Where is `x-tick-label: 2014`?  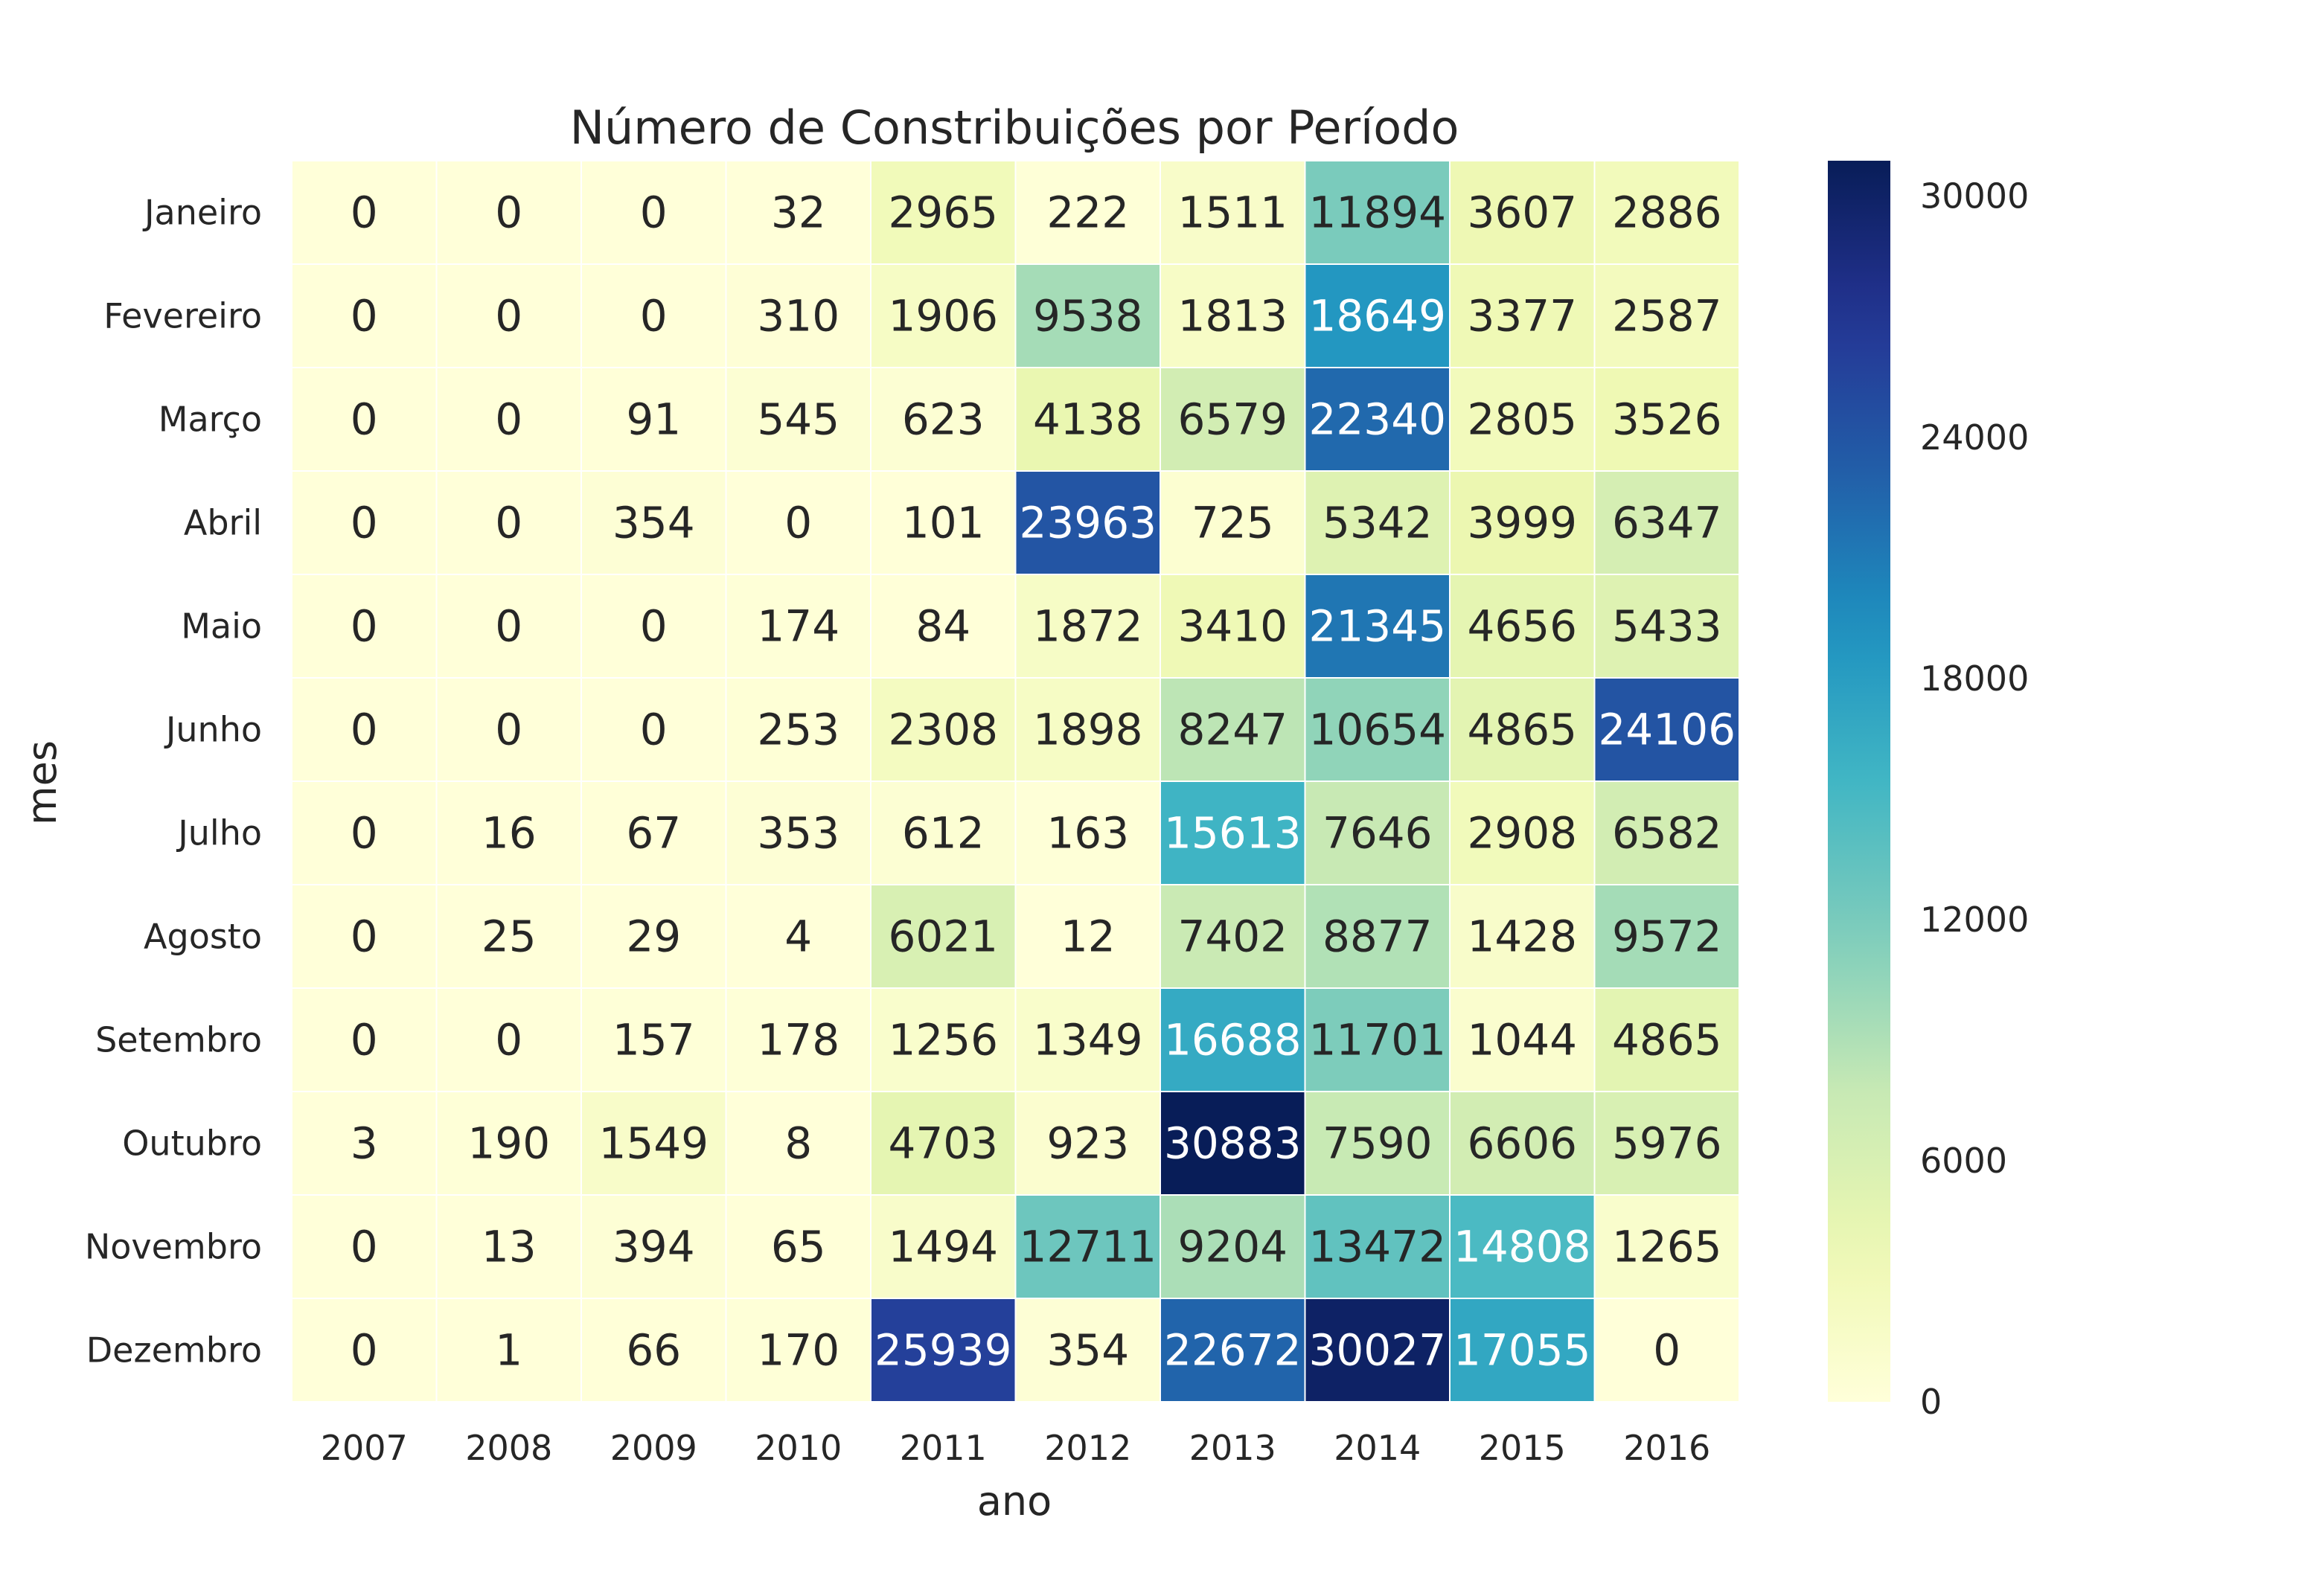
x-tick-label: 2014 is located at coordinates (1377, 1448).